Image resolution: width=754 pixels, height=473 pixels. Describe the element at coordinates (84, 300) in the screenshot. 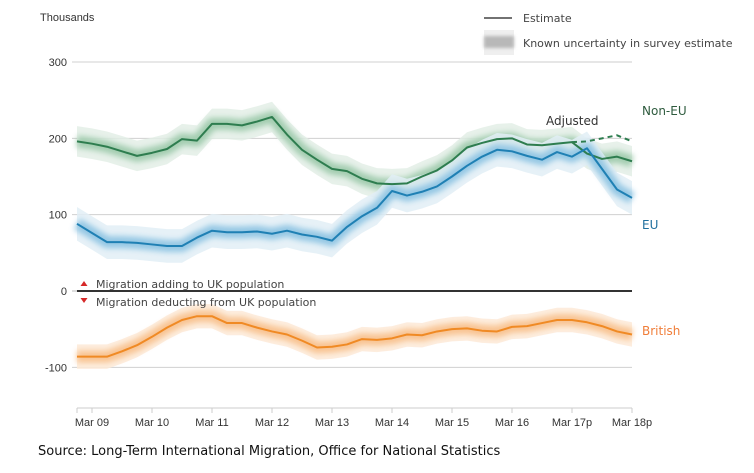

I see `triangle-down-icon` at that location.